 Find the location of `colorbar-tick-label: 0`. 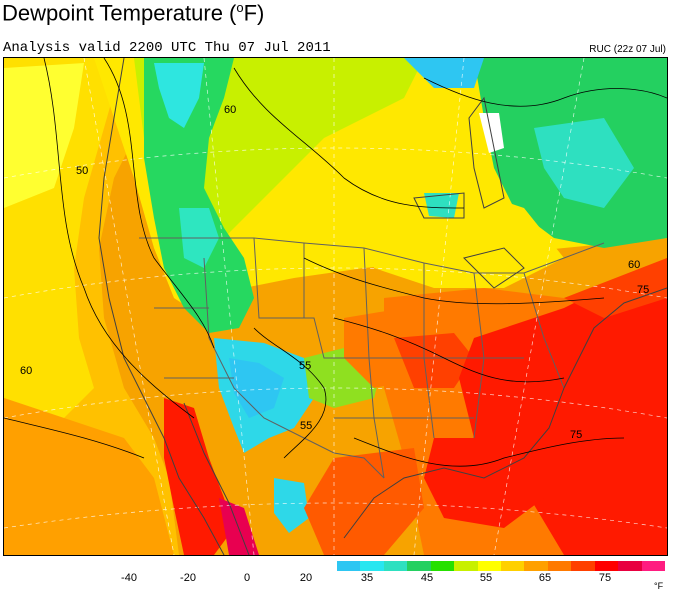

colorbar-tick-label: 0 is located at coordinates (247, 578).